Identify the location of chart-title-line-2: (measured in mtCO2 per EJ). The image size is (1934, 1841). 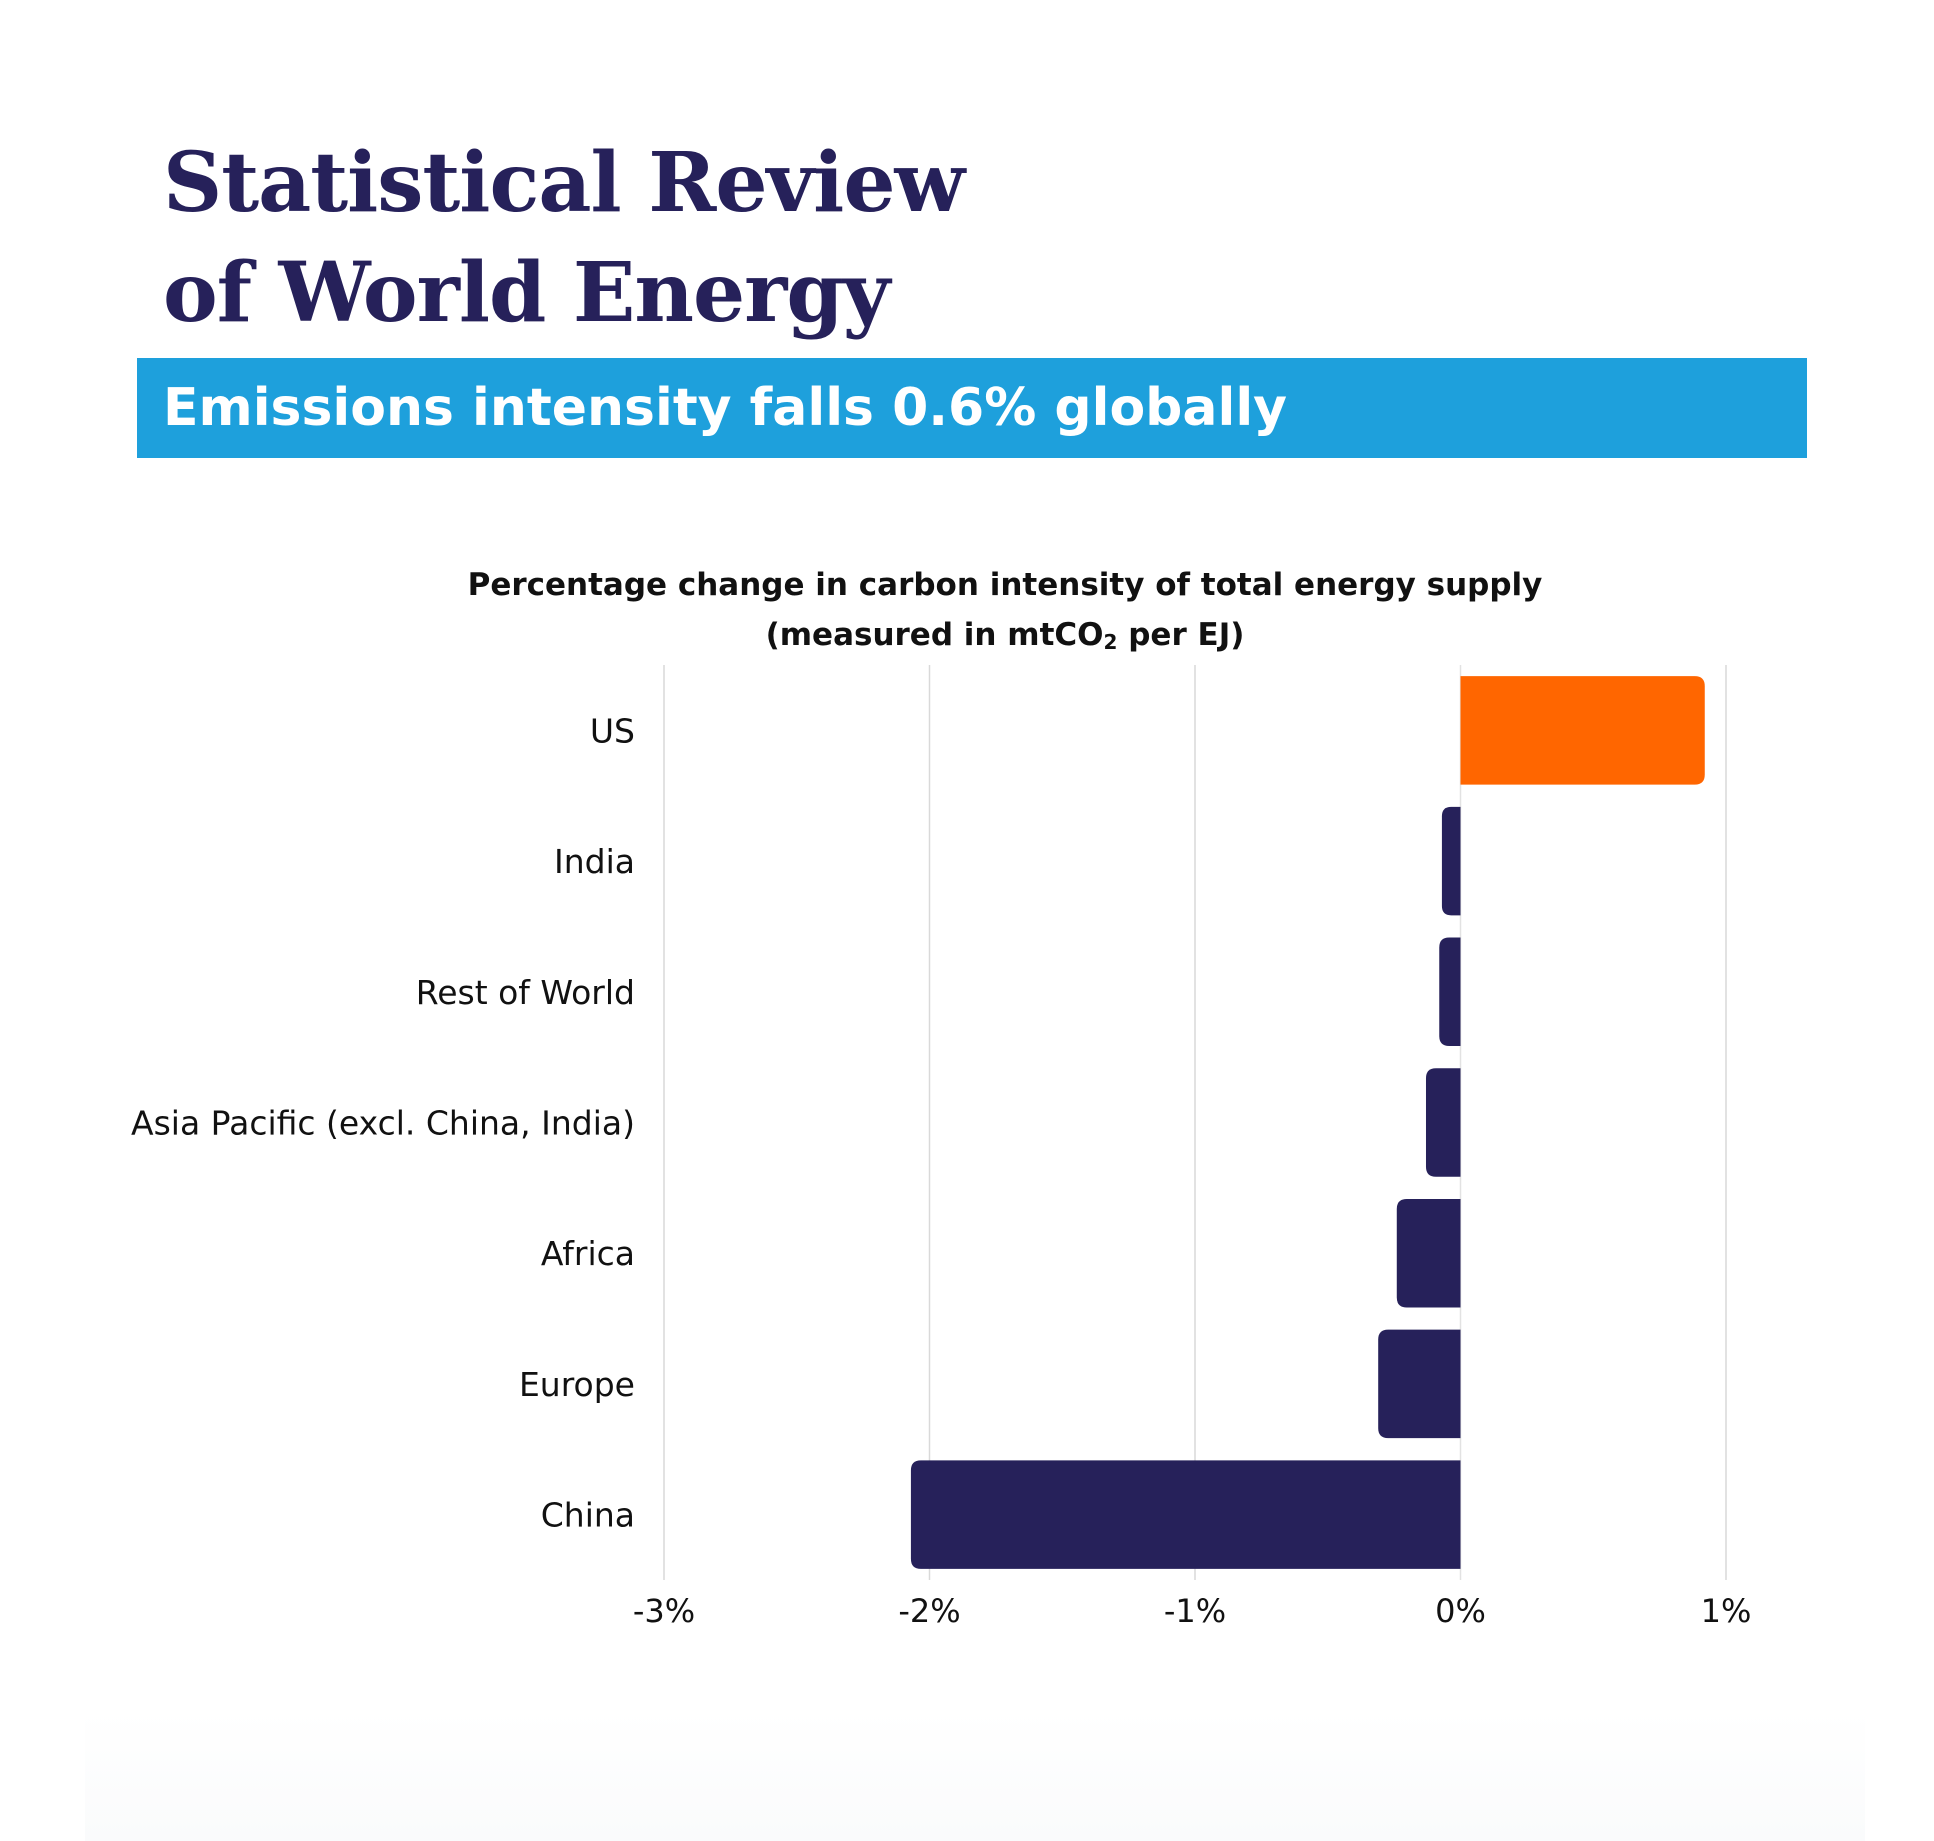
(1005, 635).